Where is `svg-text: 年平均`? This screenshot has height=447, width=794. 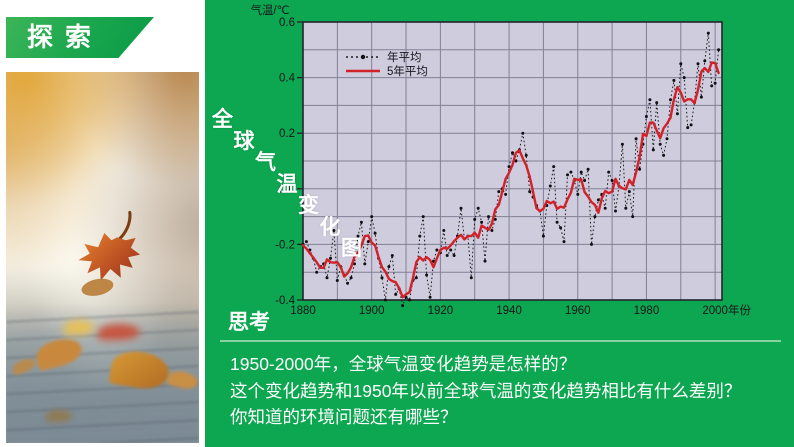 svg-text: 年平均 is located at coordinates (404, 57).